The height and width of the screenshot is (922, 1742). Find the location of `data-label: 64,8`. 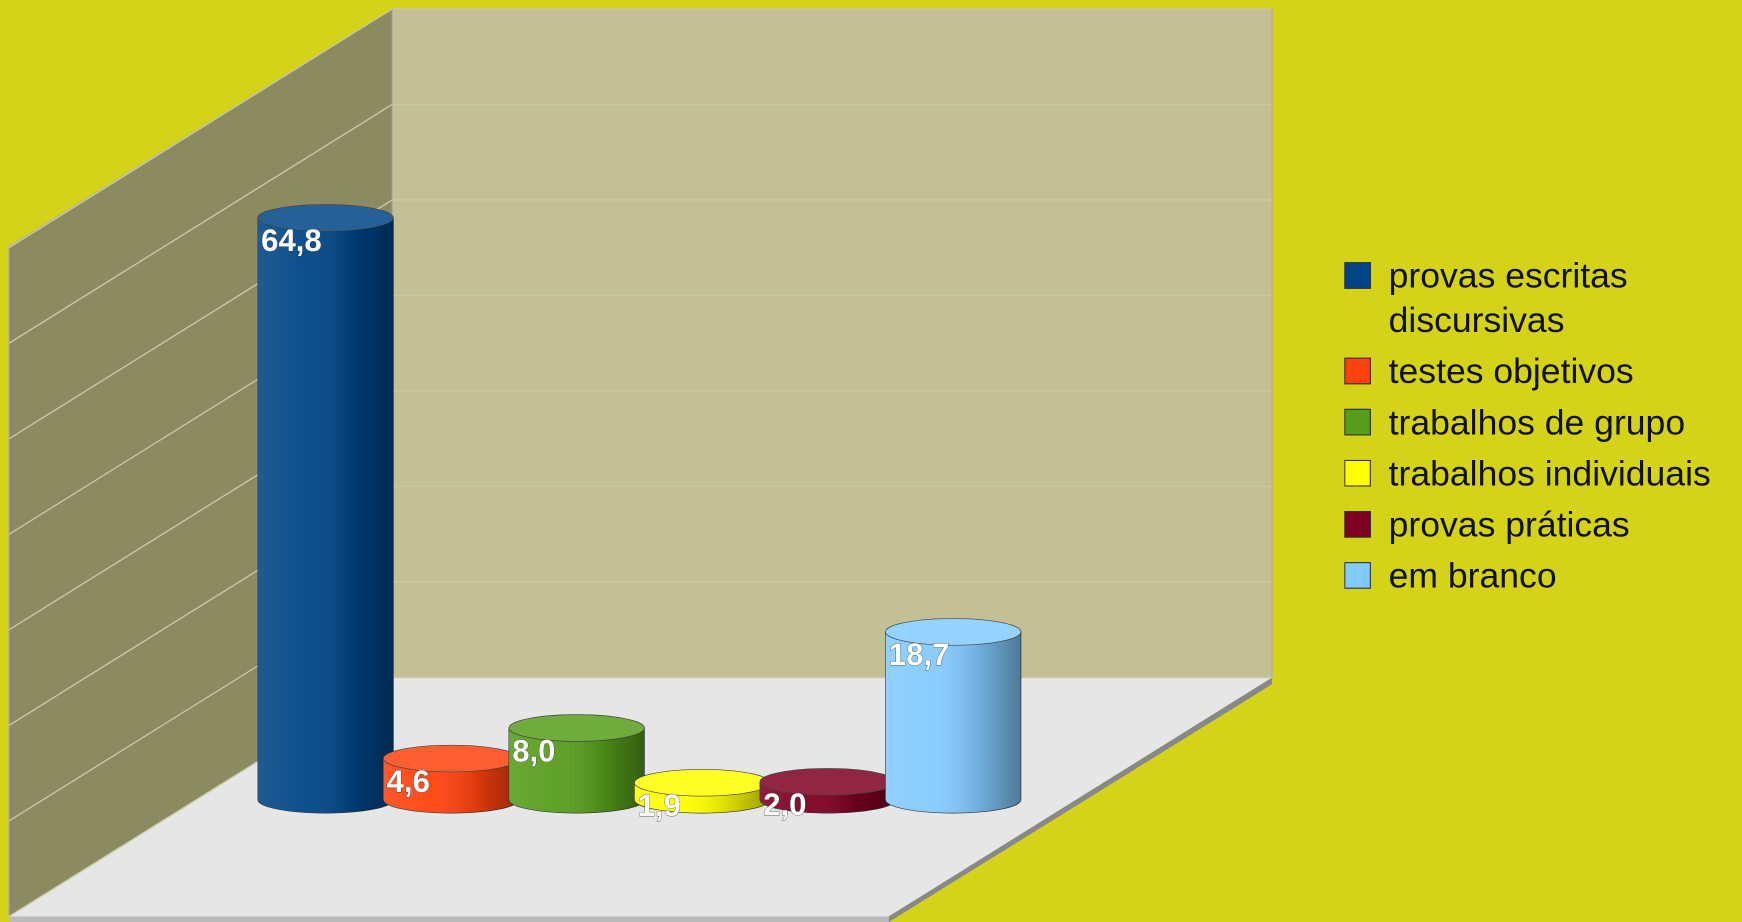

data-label: 64,8 is located at coordinates (291, 240).